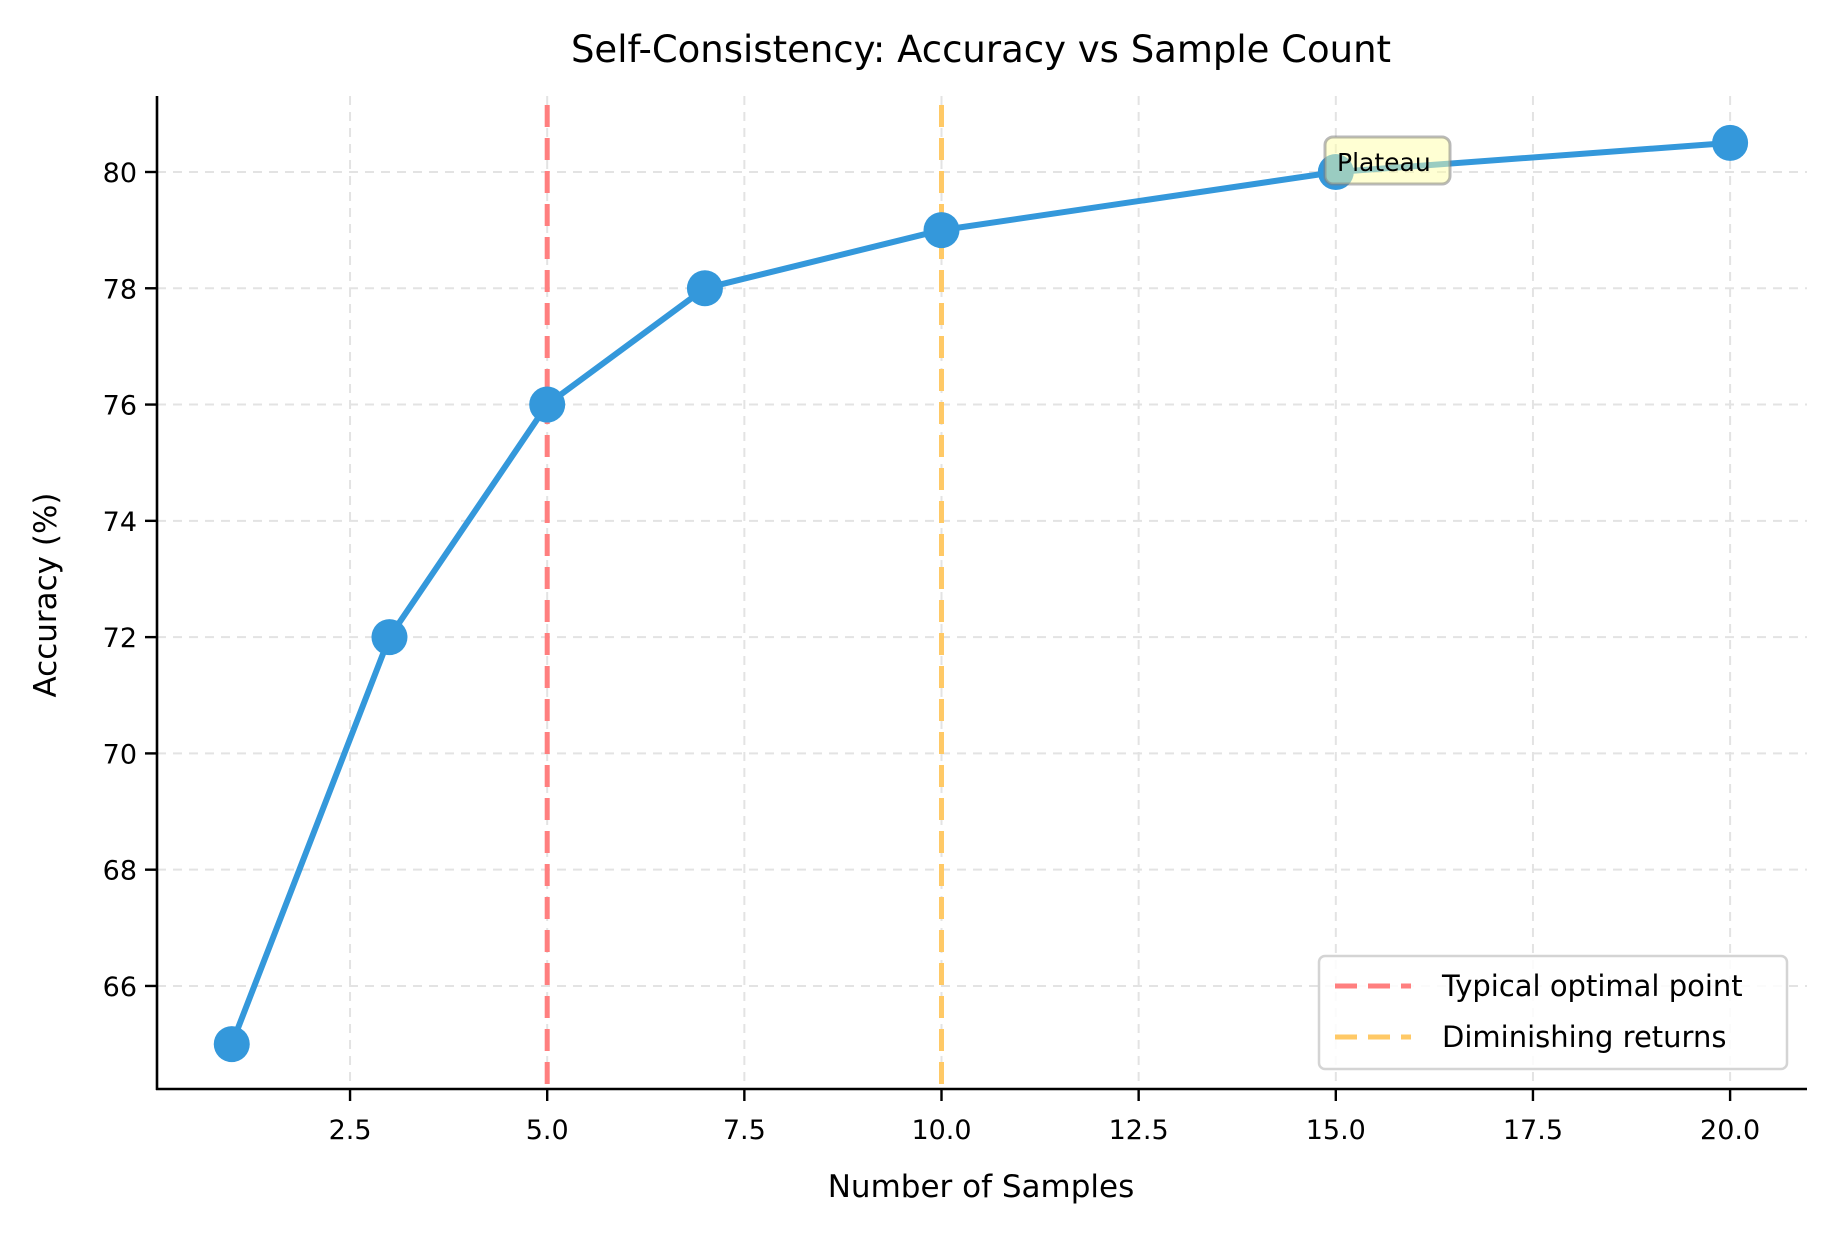 This screenshot has height=1234, width=1834. What do you see at coordinates (1533, 1130) in the screenshot?
I see `x-tick-label: 17.5` at bounding box center [1533, 1130].